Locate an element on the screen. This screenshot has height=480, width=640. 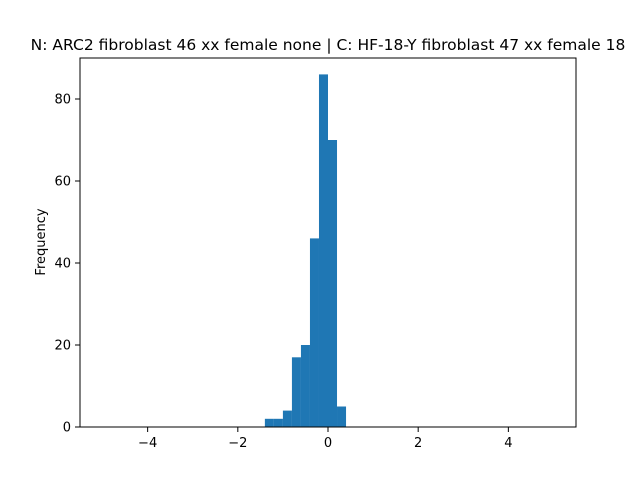
y-tick-label: 20 is located at coordinates (62, 346).